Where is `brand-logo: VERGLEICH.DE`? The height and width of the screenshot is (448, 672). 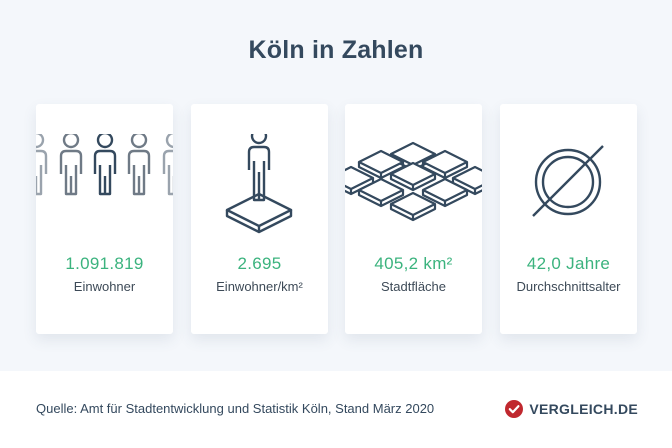
brand-logo: VERGLEICH.DE is located at coordinates (571, 409).